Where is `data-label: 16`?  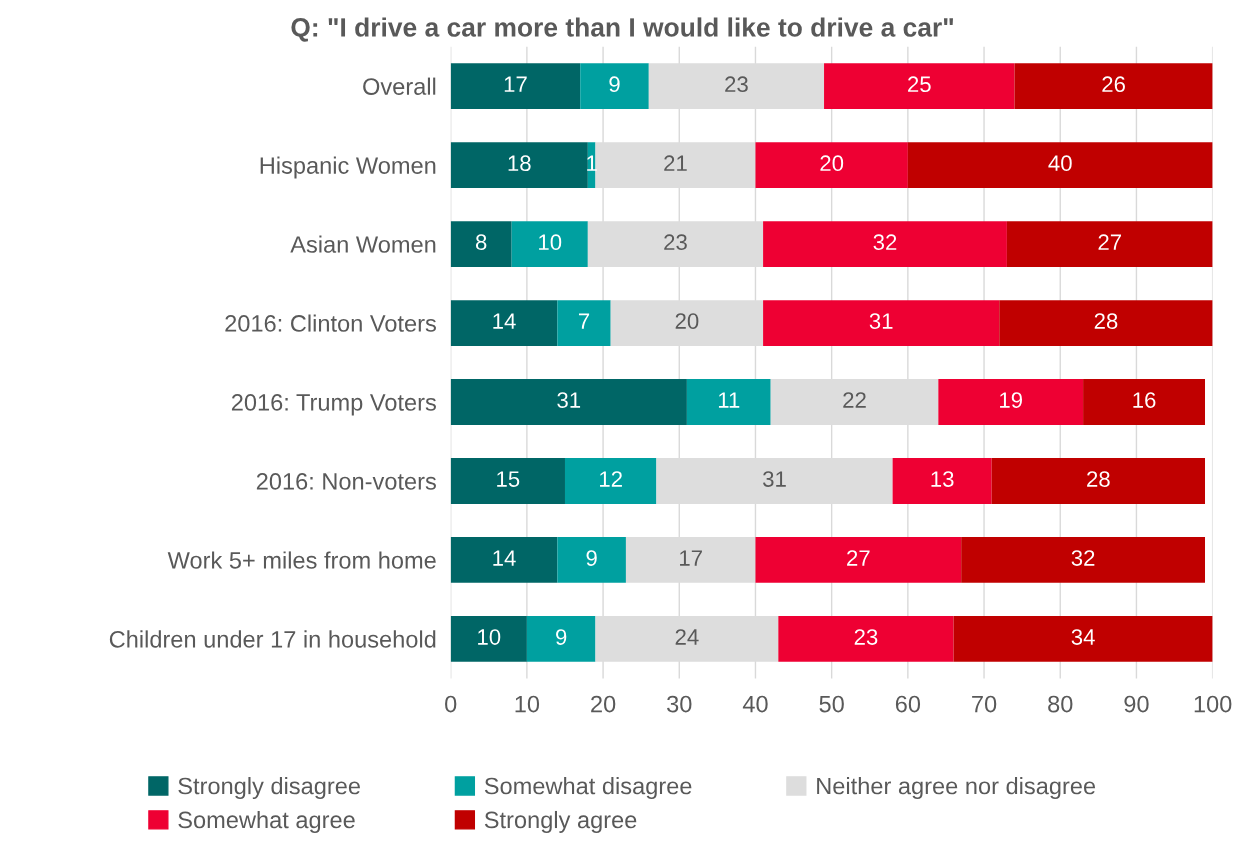 data-label: 16 is located at coordinates (1144, 400).